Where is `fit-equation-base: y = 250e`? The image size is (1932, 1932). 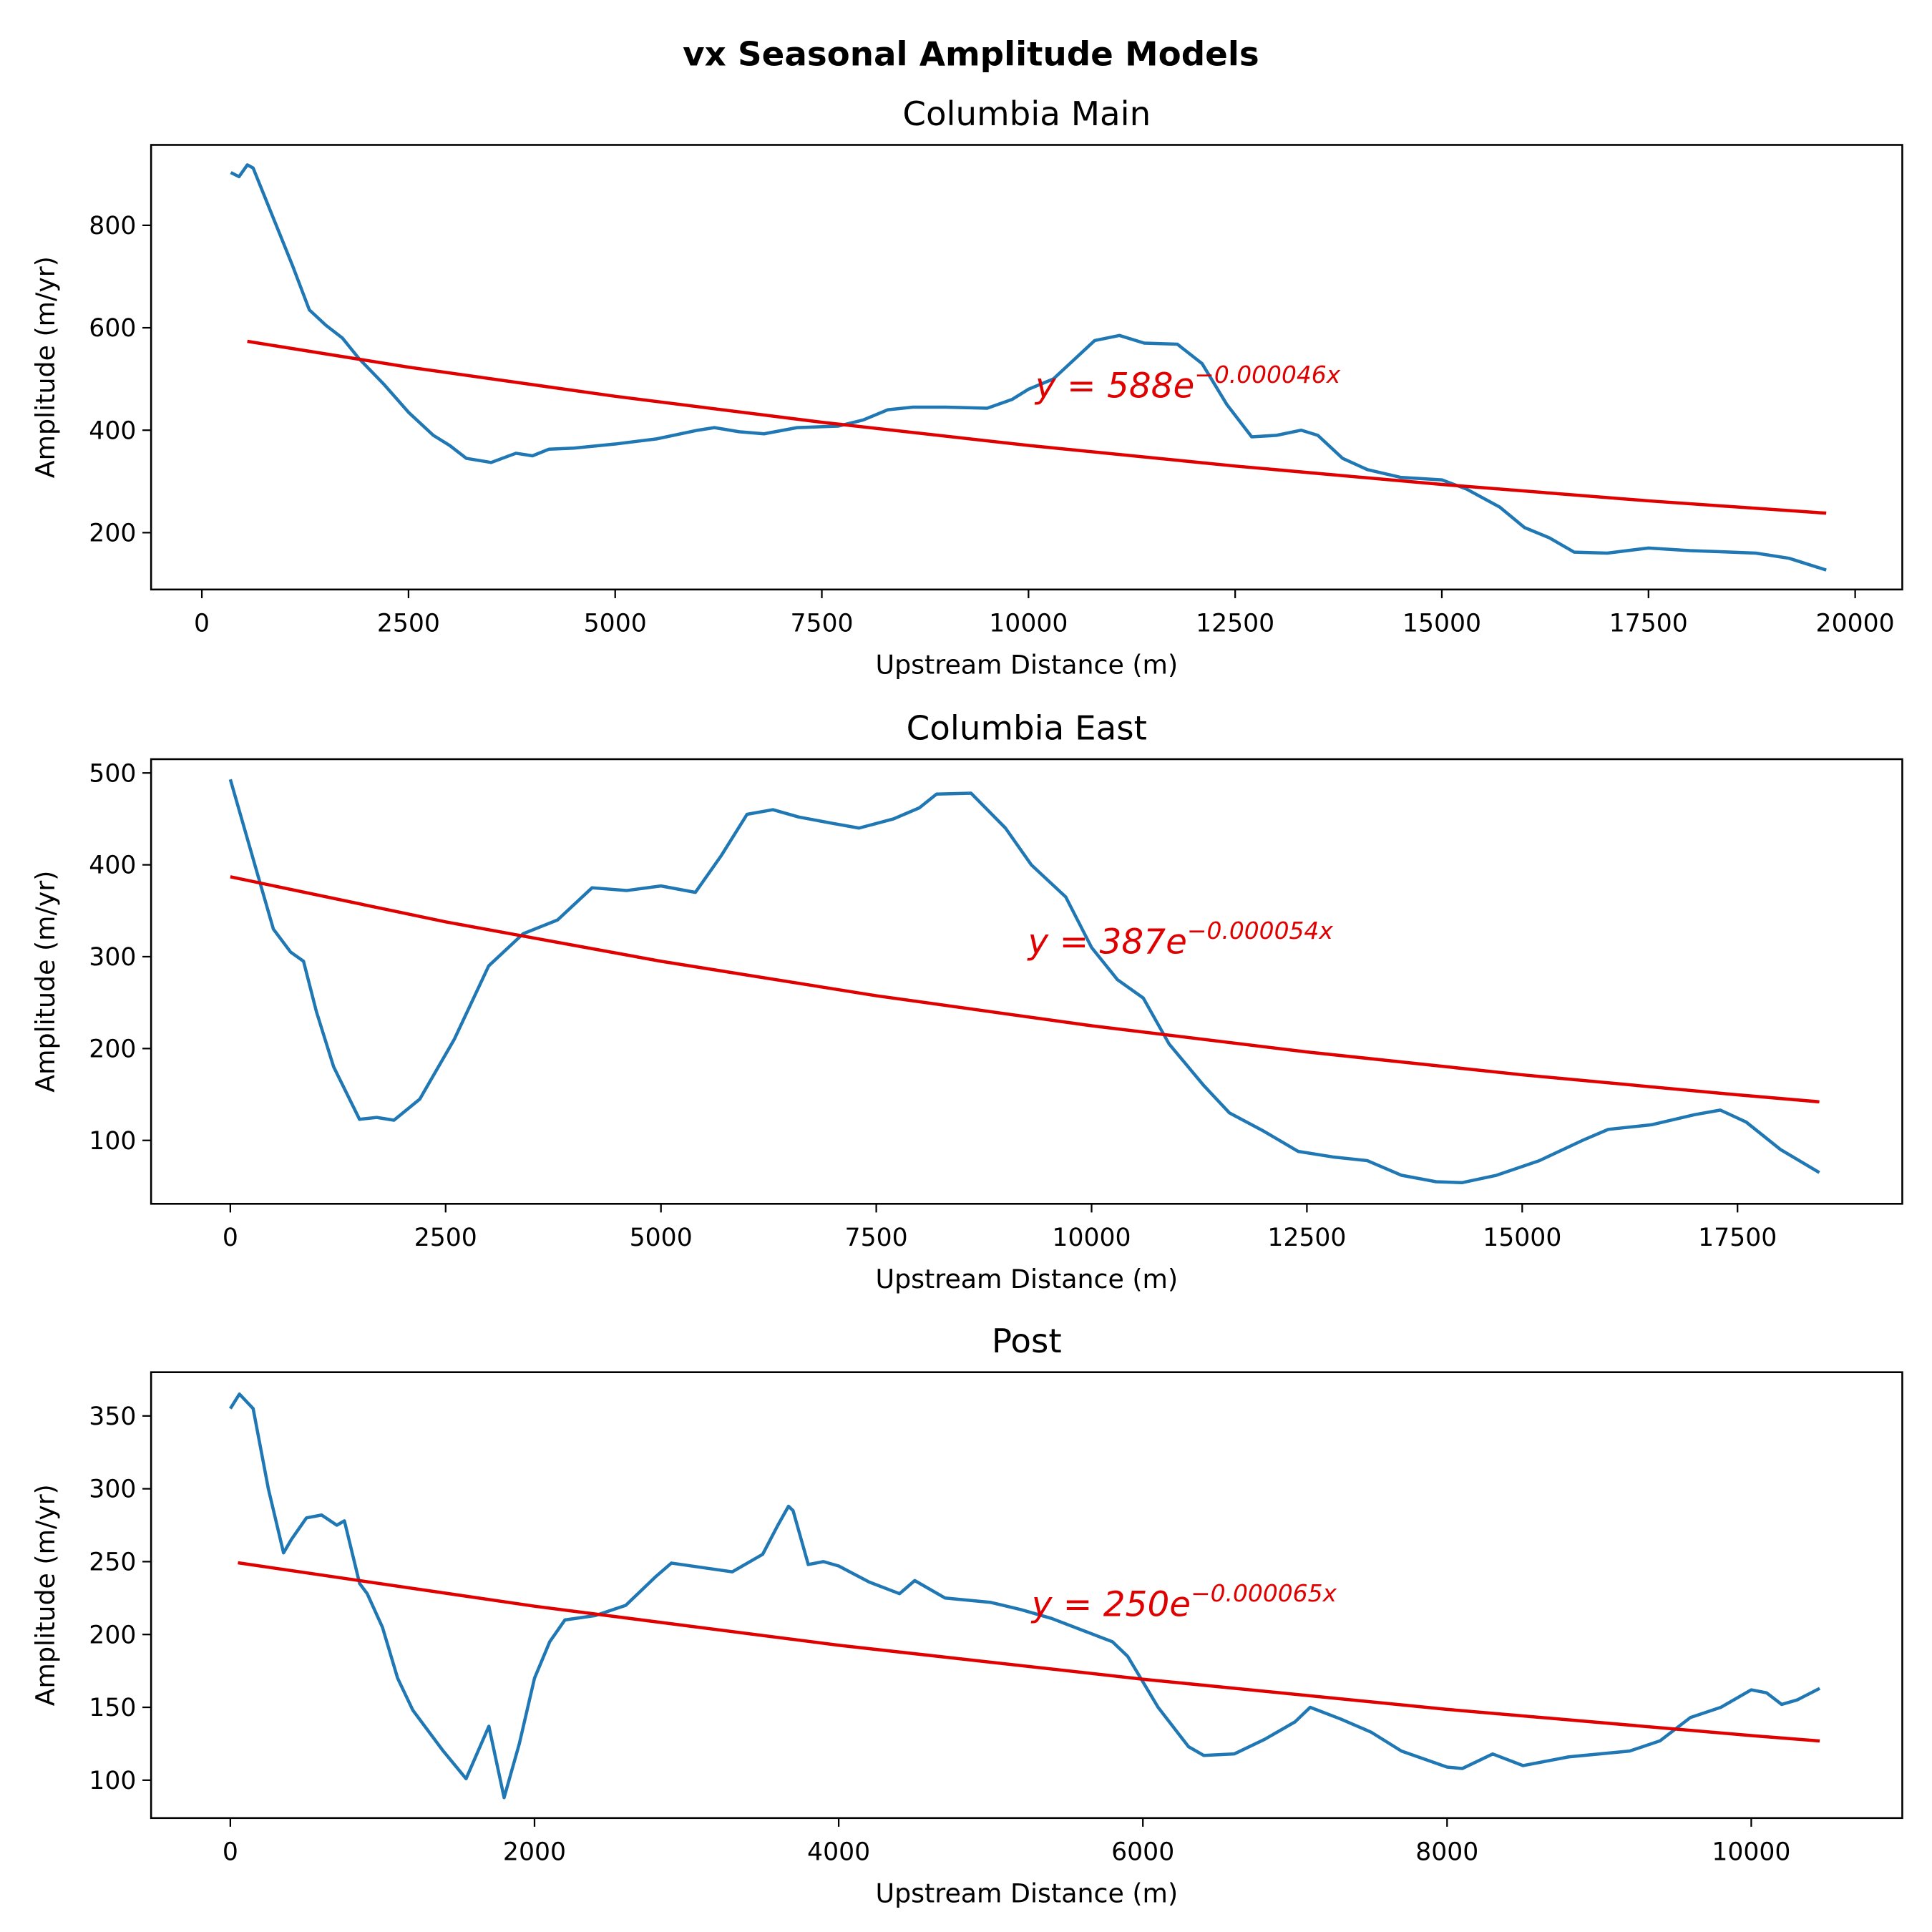 fit-equation-base: y = 250e is located at coordinates (1110, 1605).